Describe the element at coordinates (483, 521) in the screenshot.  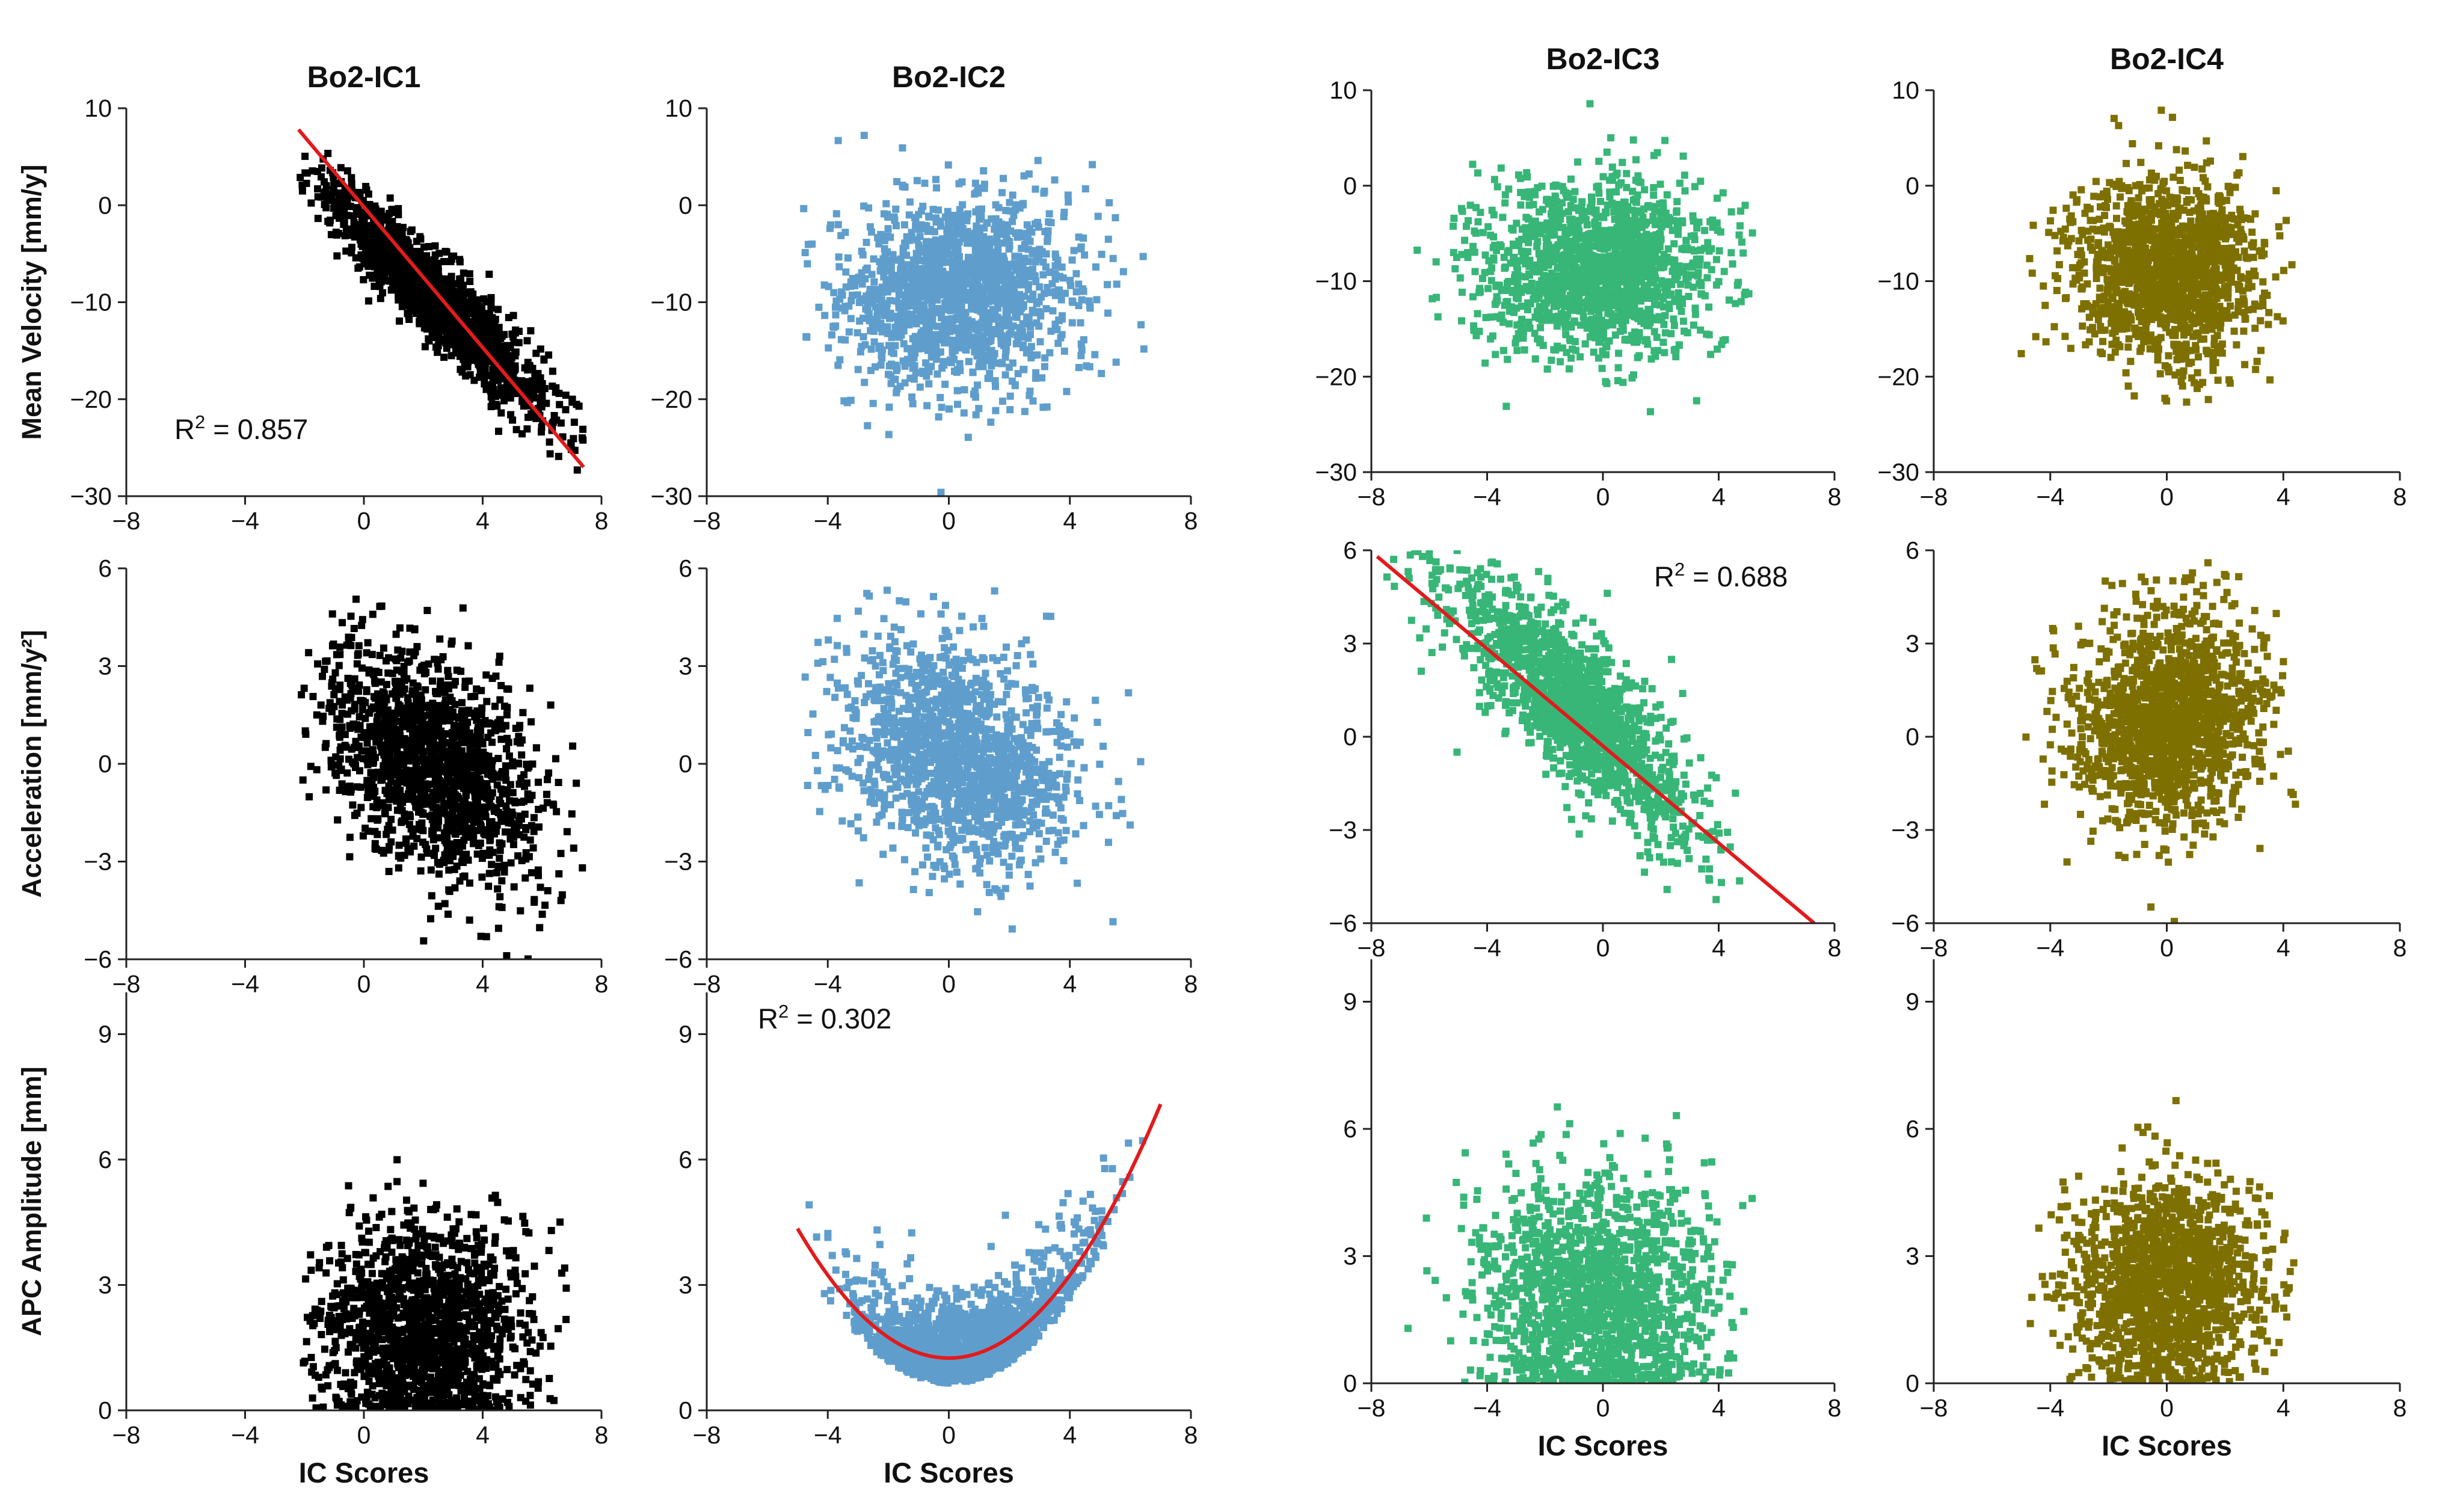
I see `x-tick-label: 4` at that location.